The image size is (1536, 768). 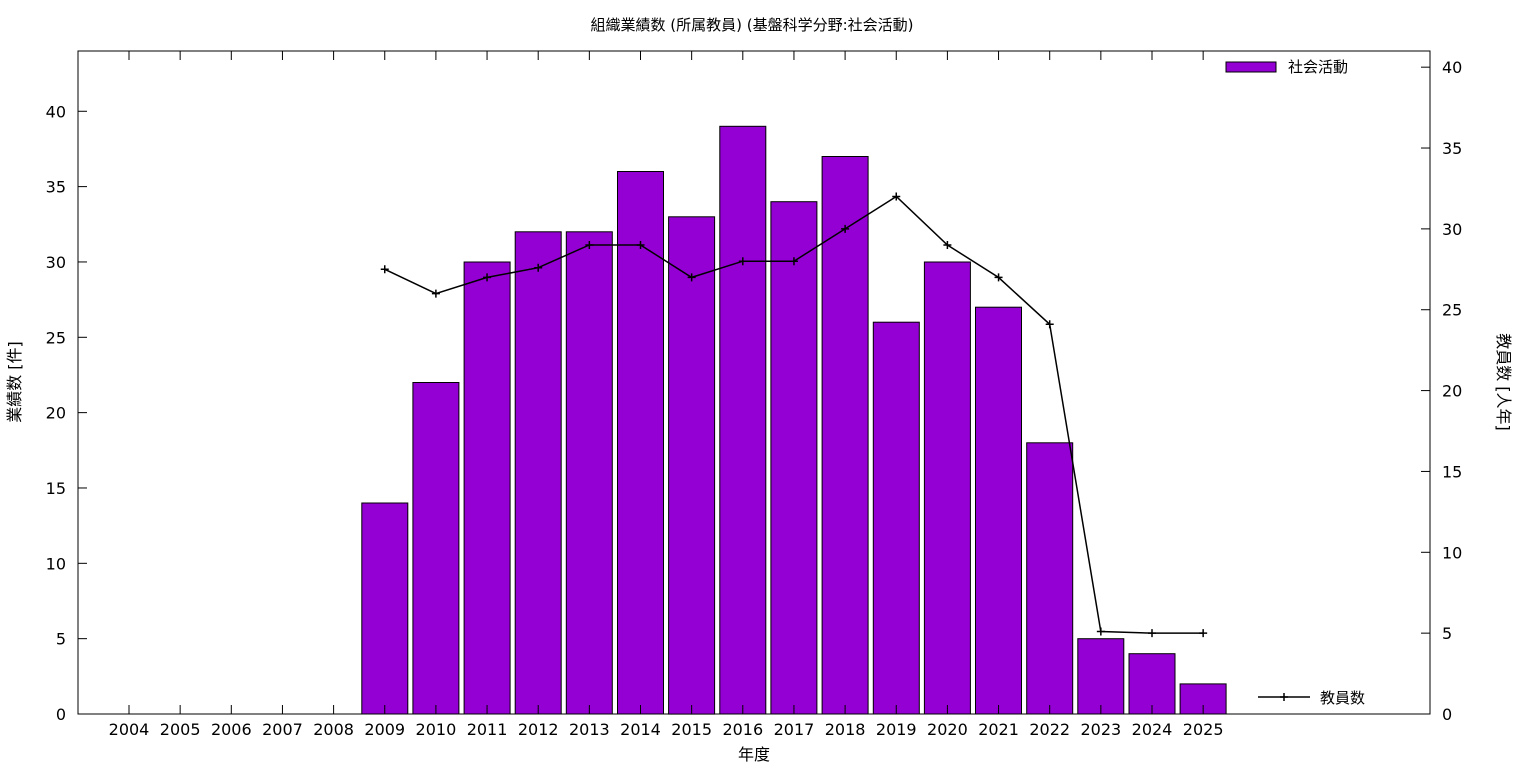 What do you see at coordinates (385, 608) in the screenshot?
I see `bar-2009` at bounding box center [385, 608].